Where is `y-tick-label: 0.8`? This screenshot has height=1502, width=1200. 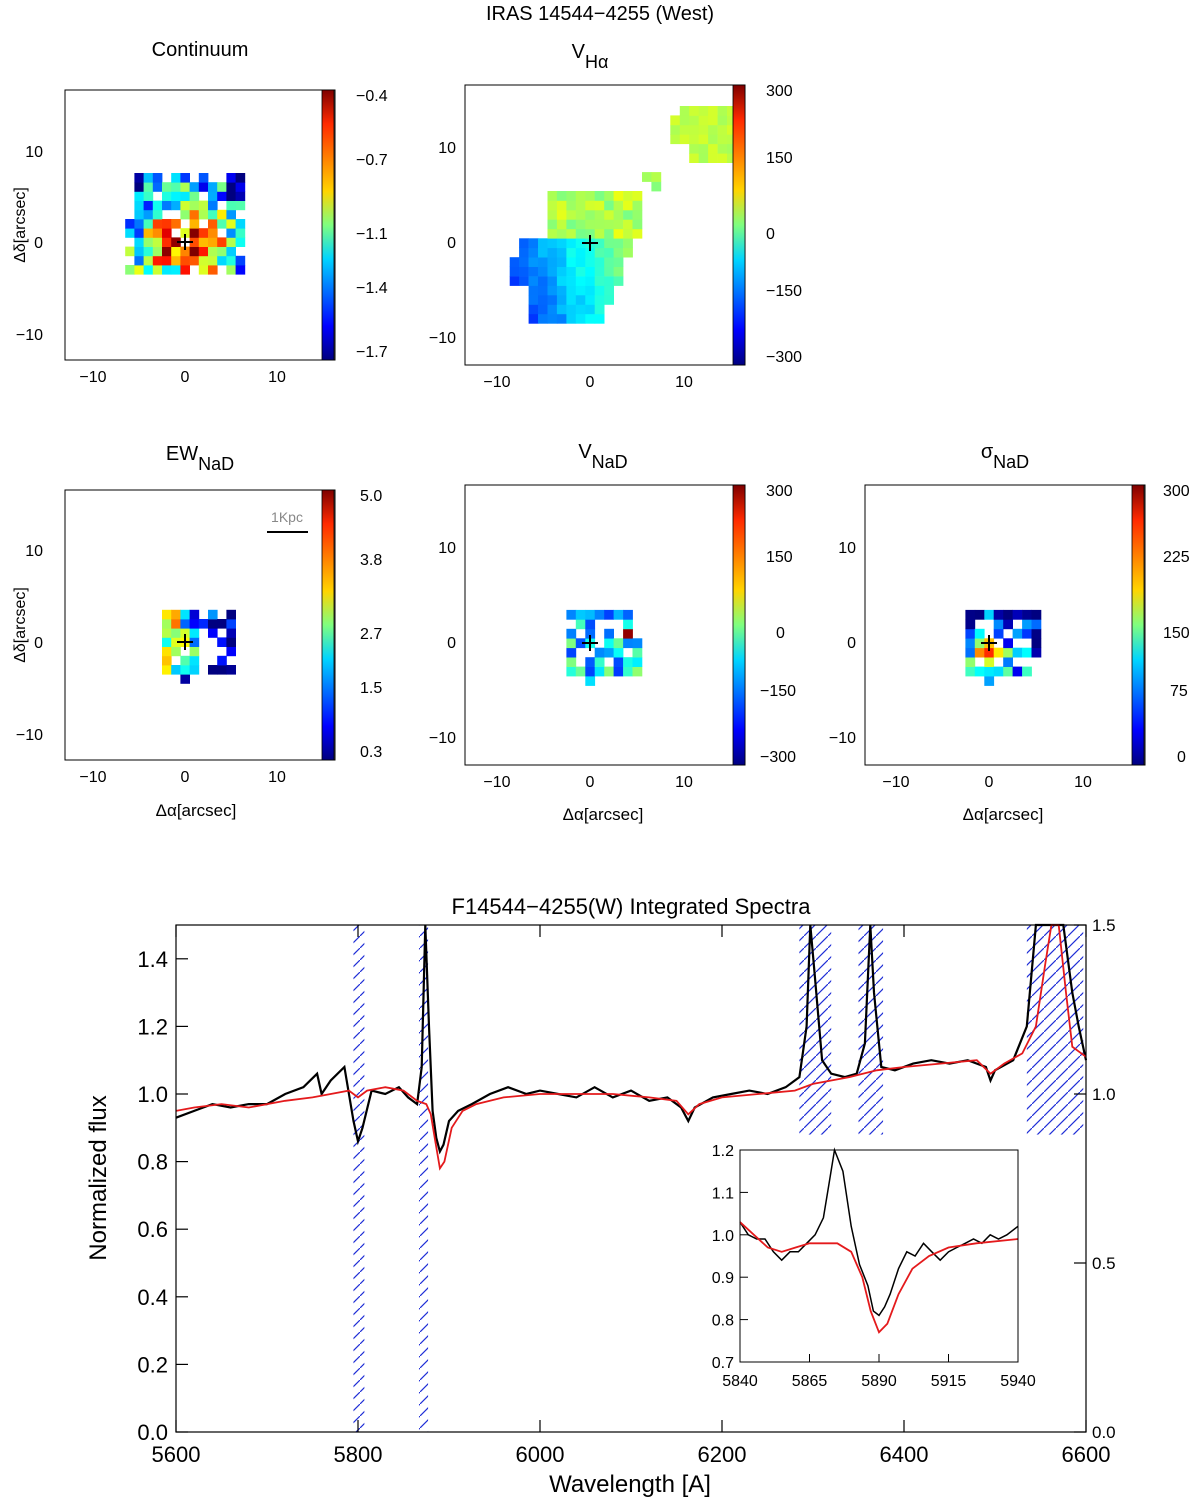 y-tick-label: 0.8 is located at coordinates (152, 1162).